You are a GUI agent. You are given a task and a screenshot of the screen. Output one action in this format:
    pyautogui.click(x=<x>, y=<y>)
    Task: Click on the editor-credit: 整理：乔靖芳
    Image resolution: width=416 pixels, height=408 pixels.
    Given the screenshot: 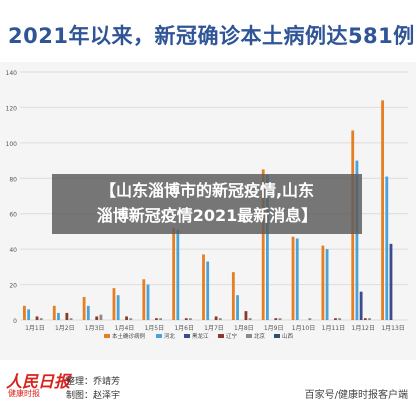 What is the action you would take?
    pyautogui.click(x=93, y=382)
    